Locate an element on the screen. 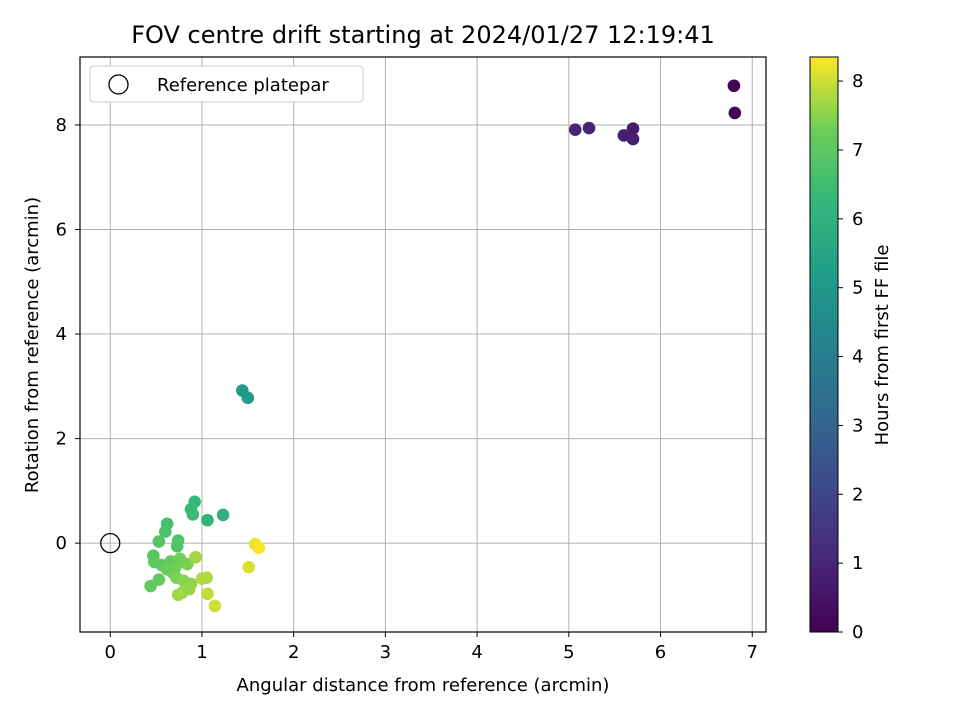 Image resolution: width=960 pixels, height=724 pixels. x-tick-label: 5 is located at coordinates (568, 652).